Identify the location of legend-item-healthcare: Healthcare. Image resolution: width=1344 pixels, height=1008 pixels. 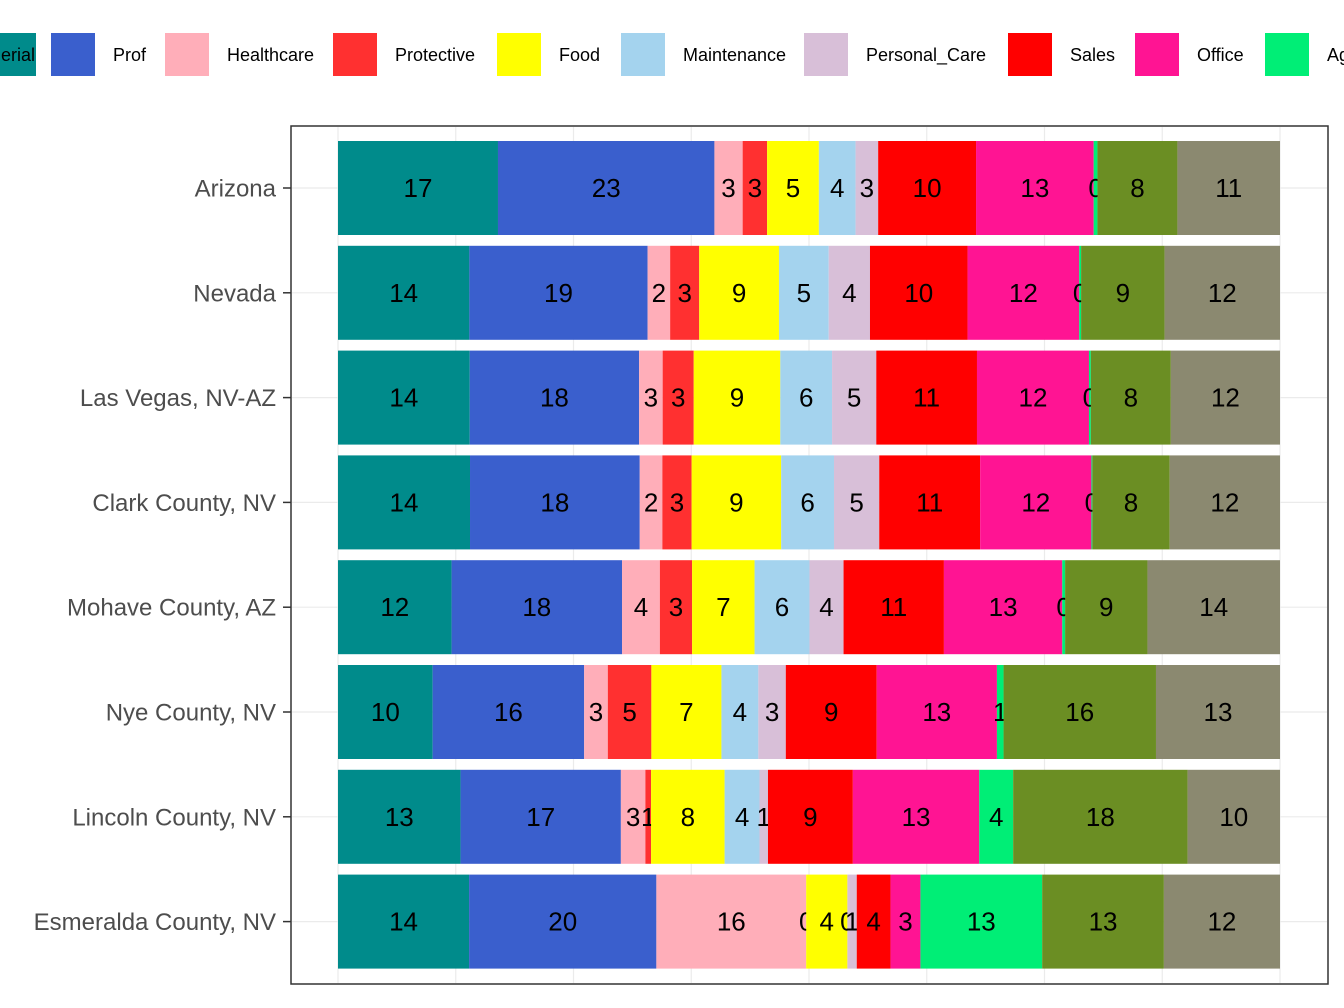
(239, 54).